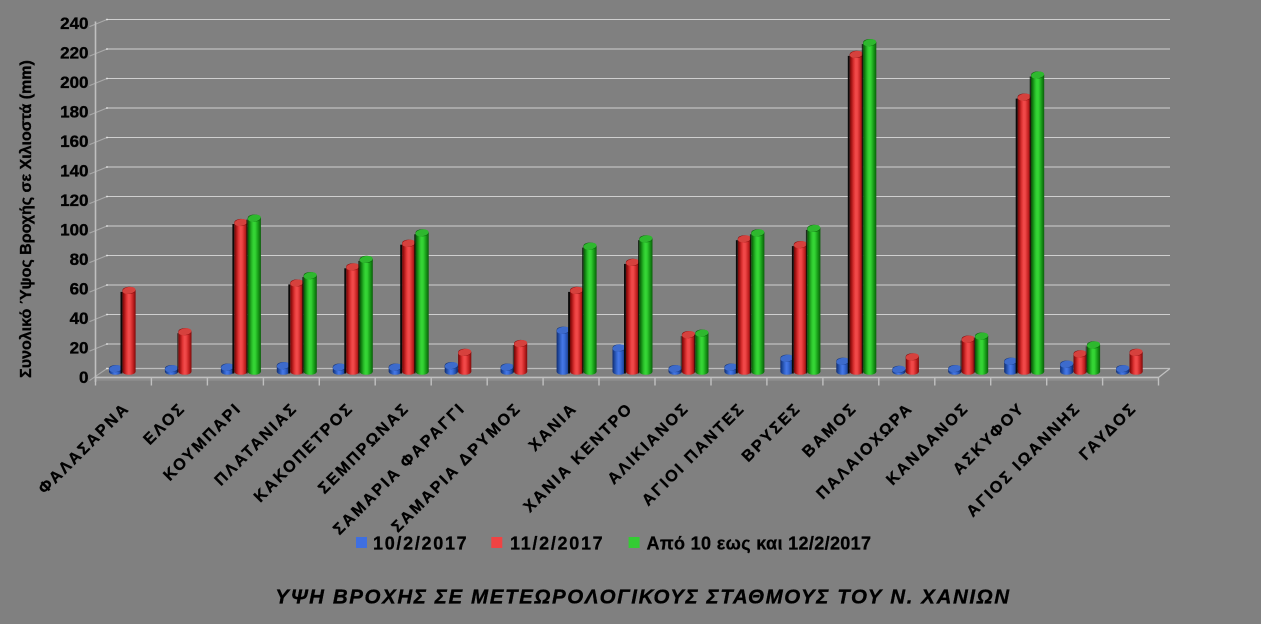  I want to click on svg-text: 60, so click(79, 289).